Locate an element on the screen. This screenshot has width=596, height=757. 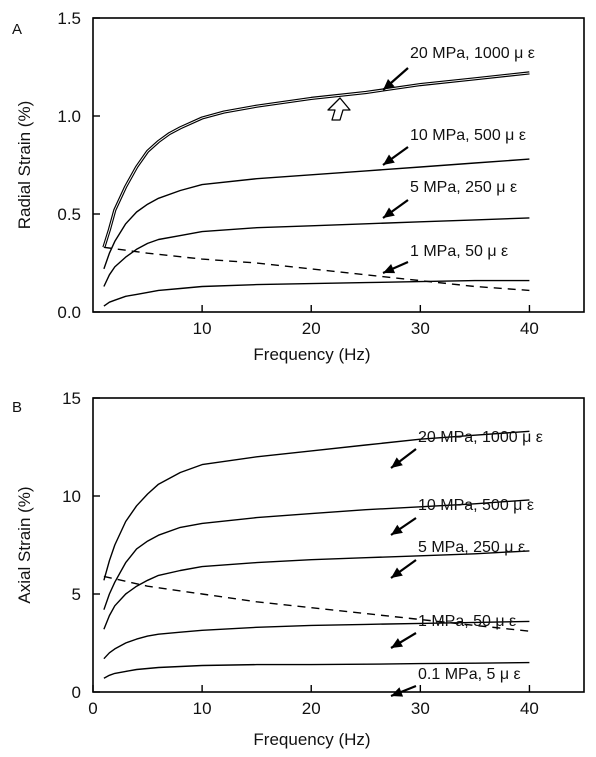
y-tick-label: 1.5 is located at coordinates (69, 18).